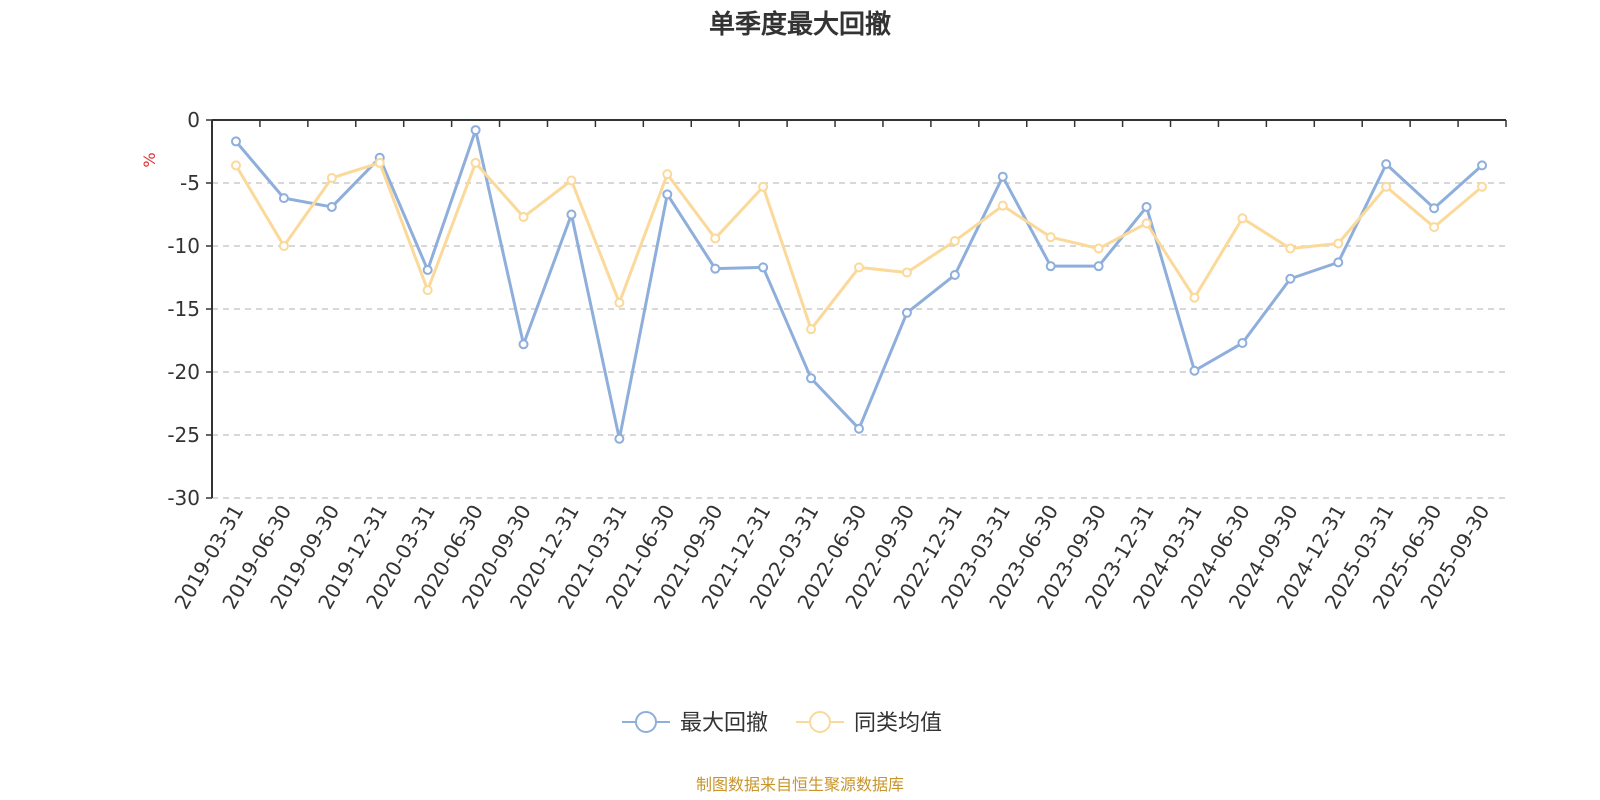  I want to click on legend: 最大回撤 同类均值, so click(782, 723).